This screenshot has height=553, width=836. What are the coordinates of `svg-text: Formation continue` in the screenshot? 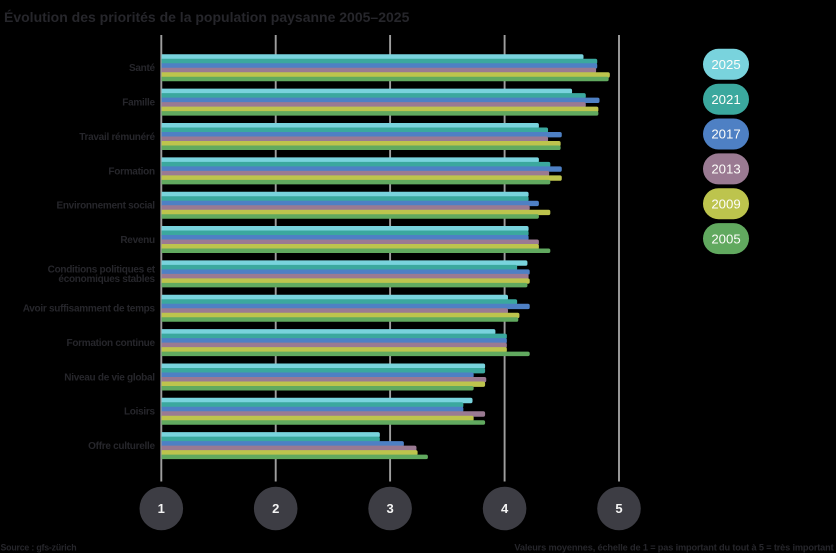 It's located at (111, 343).